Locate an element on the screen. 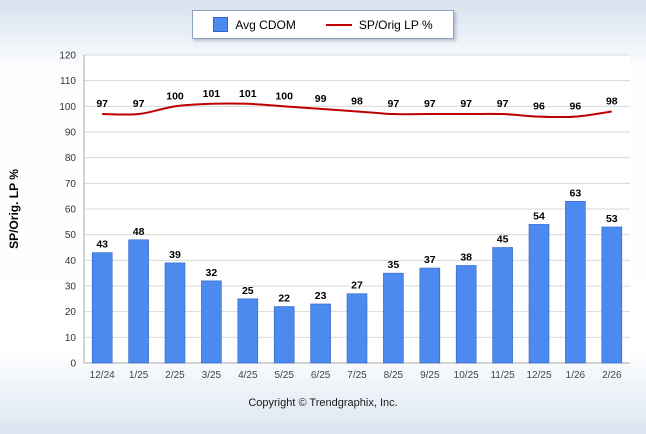 The height and width of the screenshot is (434, 646). legend: Avg CDOM SP/Orig LP % is located at coordinates (323, 19).